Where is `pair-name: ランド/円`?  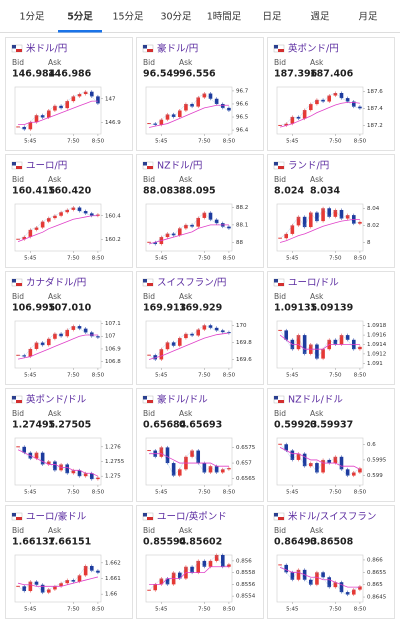
pair-name: ランド/円 is located at coordinates (308, 166).